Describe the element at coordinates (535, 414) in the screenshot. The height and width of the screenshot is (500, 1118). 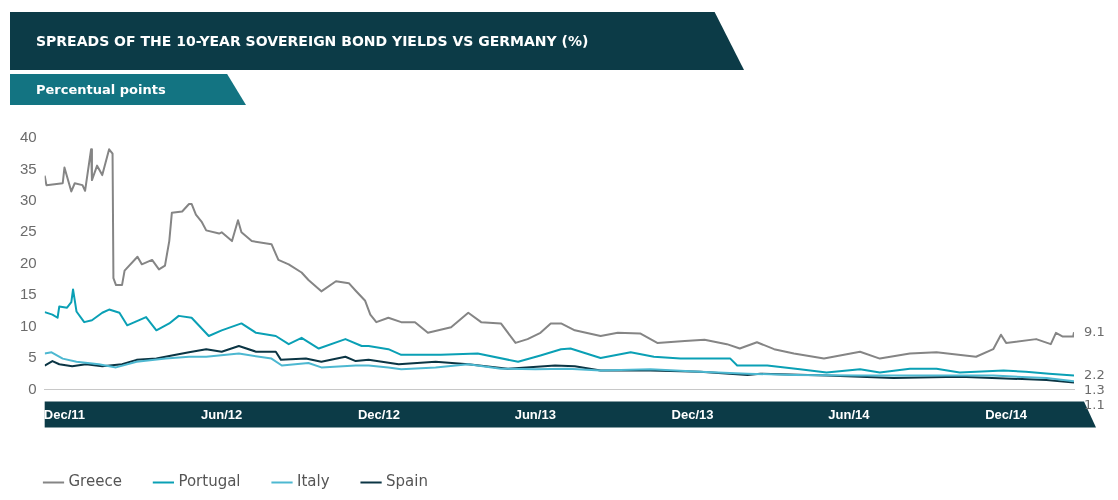
I see `x-tick-label: Jun/13` at that location.